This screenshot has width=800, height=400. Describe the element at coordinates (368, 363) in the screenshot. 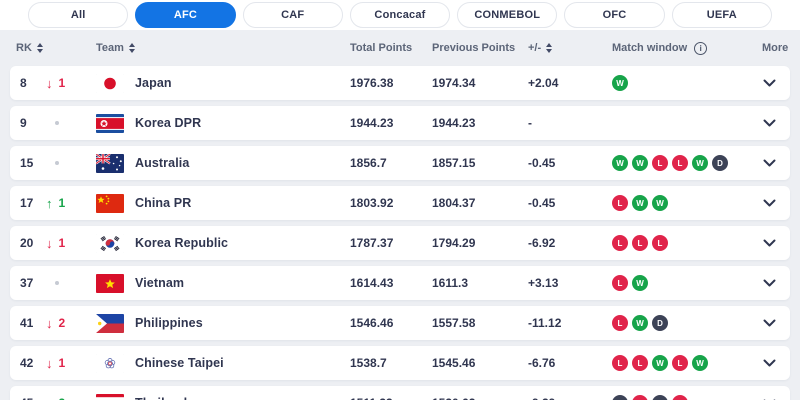

I see `total-points-value: 1538.7` at that location.